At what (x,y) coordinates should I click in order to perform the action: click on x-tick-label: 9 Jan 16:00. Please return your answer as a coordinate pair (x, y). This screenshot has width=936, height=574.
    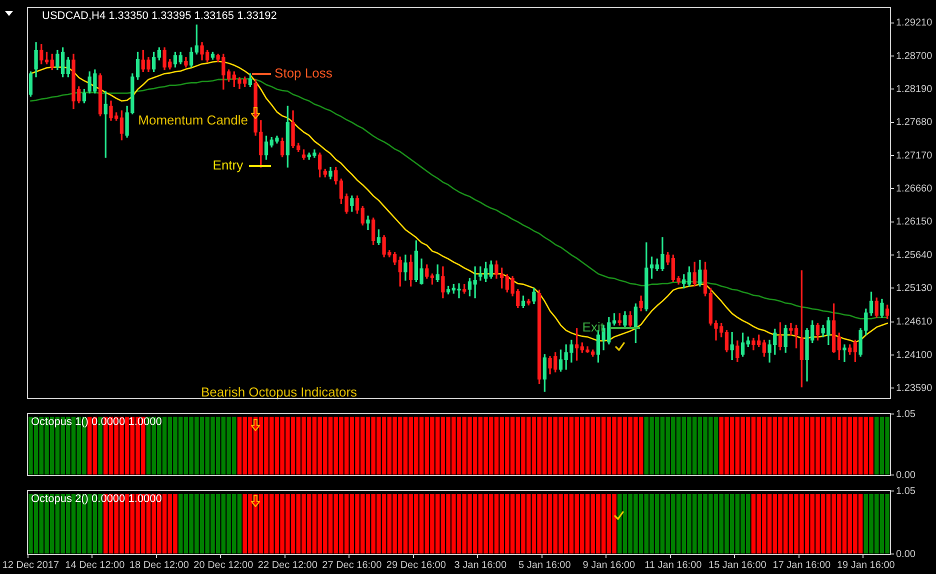
    Looking at the image, I should click on (609, 565).